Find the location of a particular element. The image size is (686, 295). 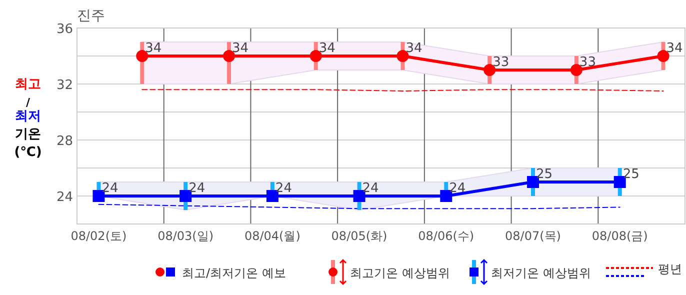

y-axis-title: 최고/최저 기온 (℃) is located at coordinates (28, 118).